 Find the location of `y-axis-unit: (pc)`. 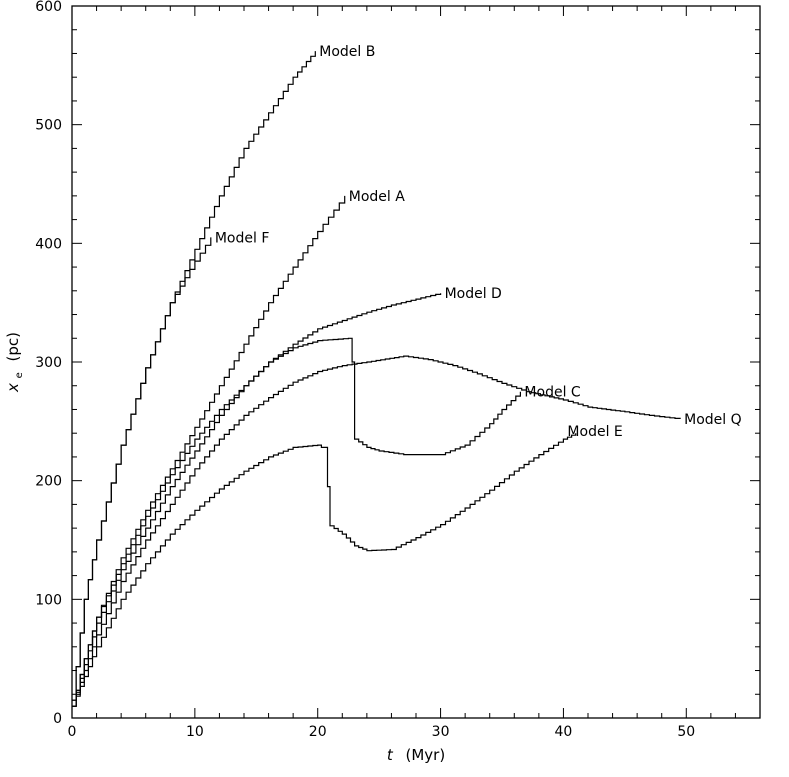

y-axis-unit: (pc) is located at coordinates (13, 346).